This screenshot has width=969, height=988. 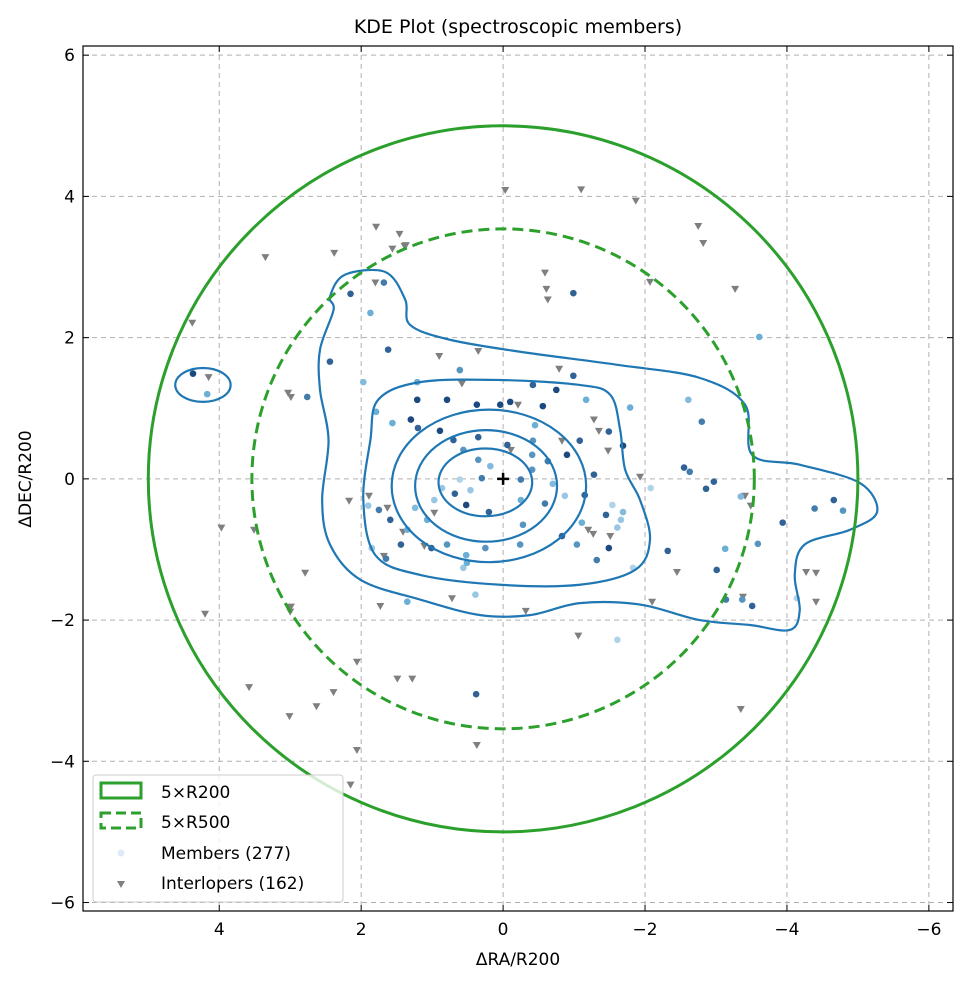 What do you see at coordinates (69, 56) in the screenshot?
I see `y-tick-label: 6` at bounding box center [69, 56].